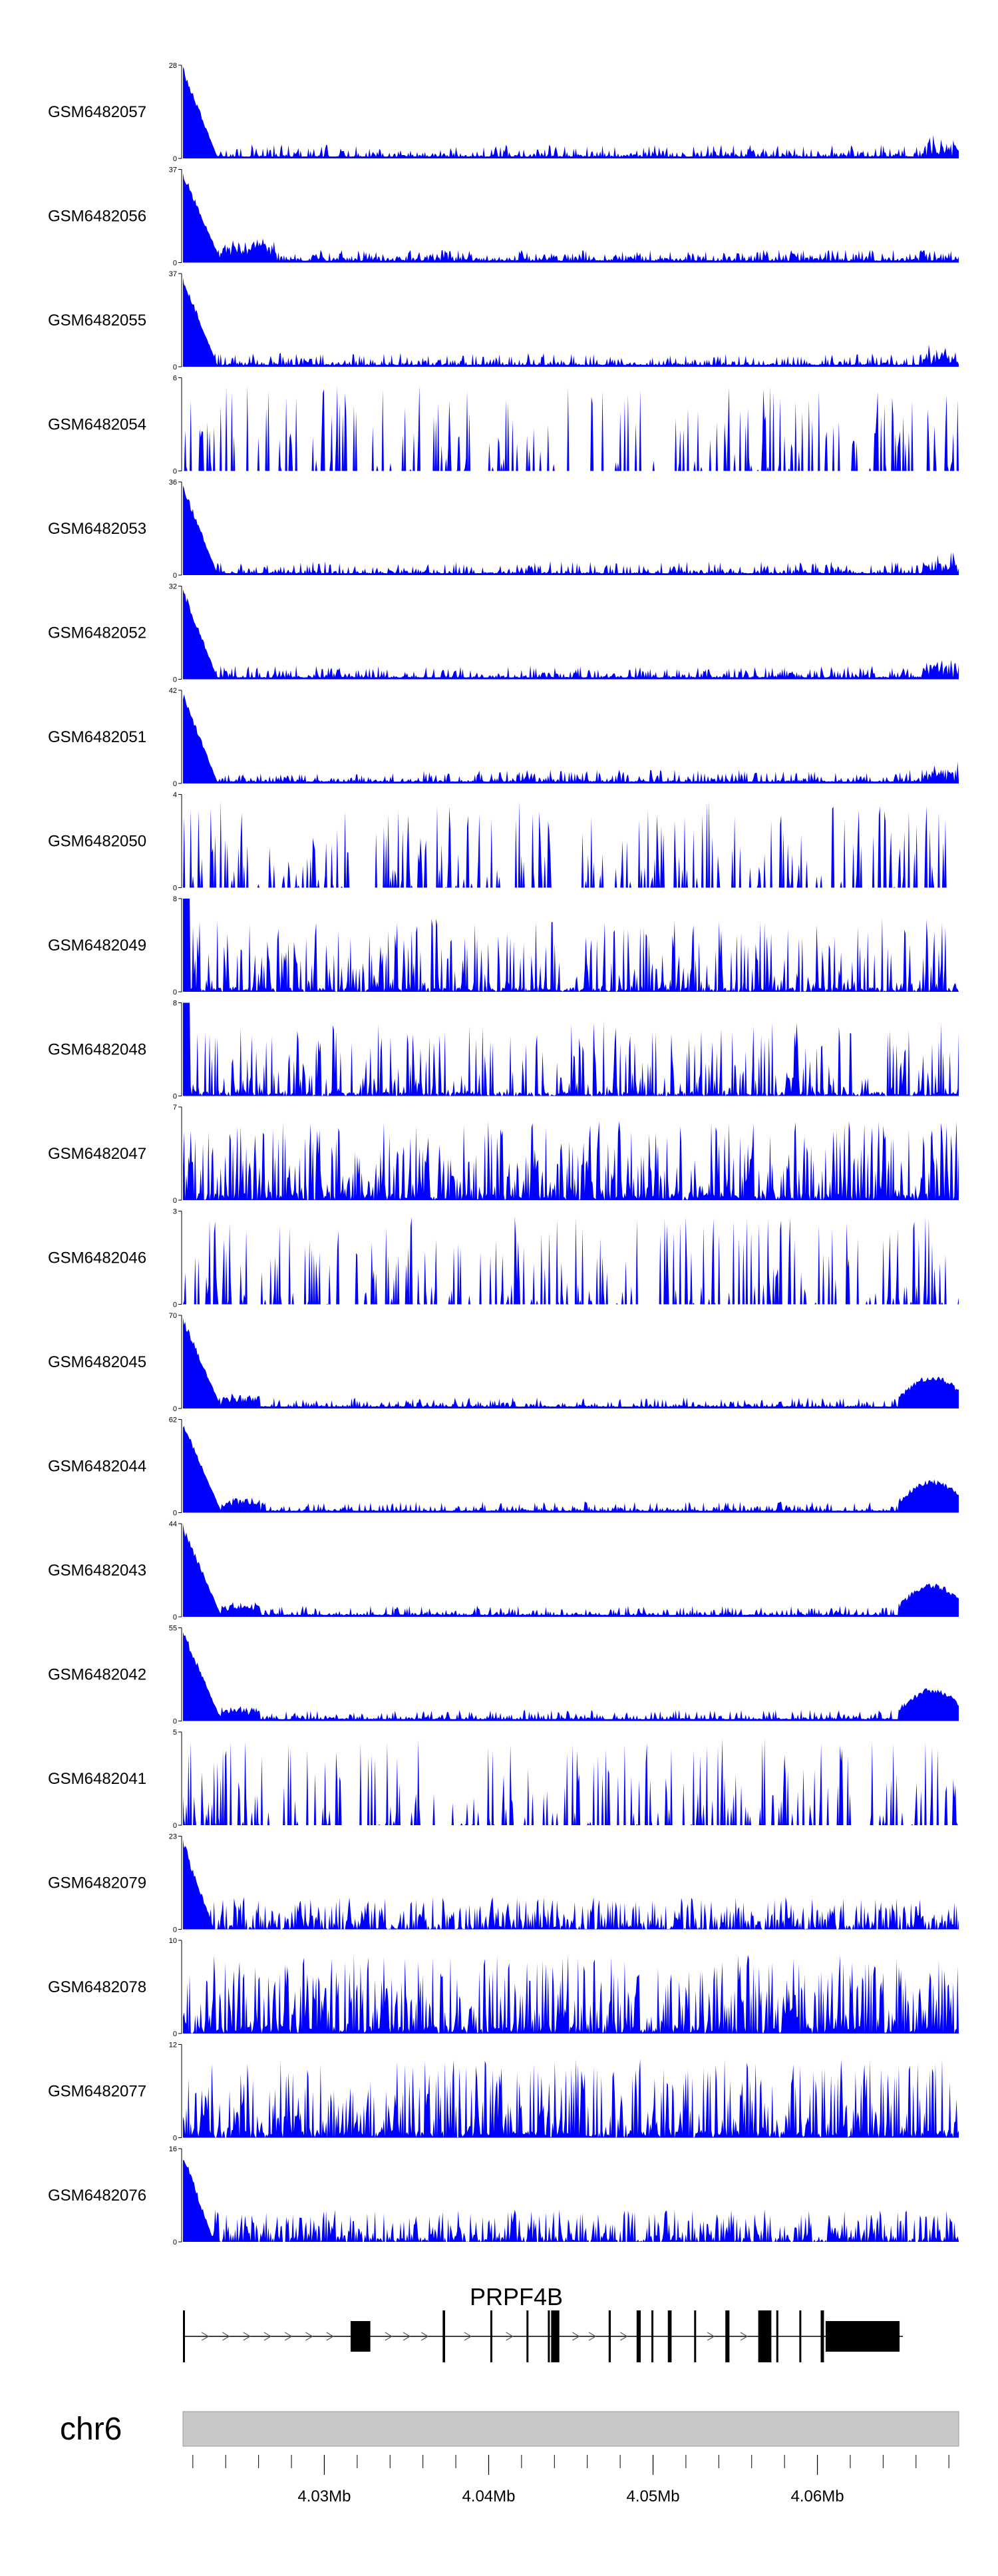 This screenshot has height=2576, width=998. What do you see at coordinates (97, 1571) in the screenshot?
I see `track-label: GSM6482043` at bounding box center [97, 1571].